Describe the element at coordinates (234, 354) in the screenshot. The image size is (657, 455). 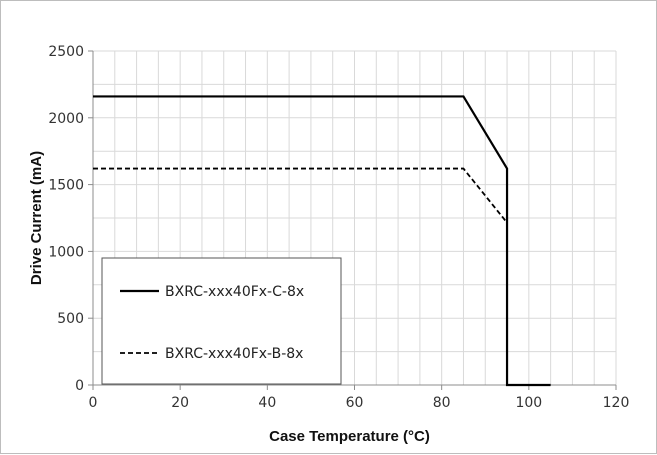
I see `legend-label-2: BXRC-xxx40Fx-B-8x` at that location.